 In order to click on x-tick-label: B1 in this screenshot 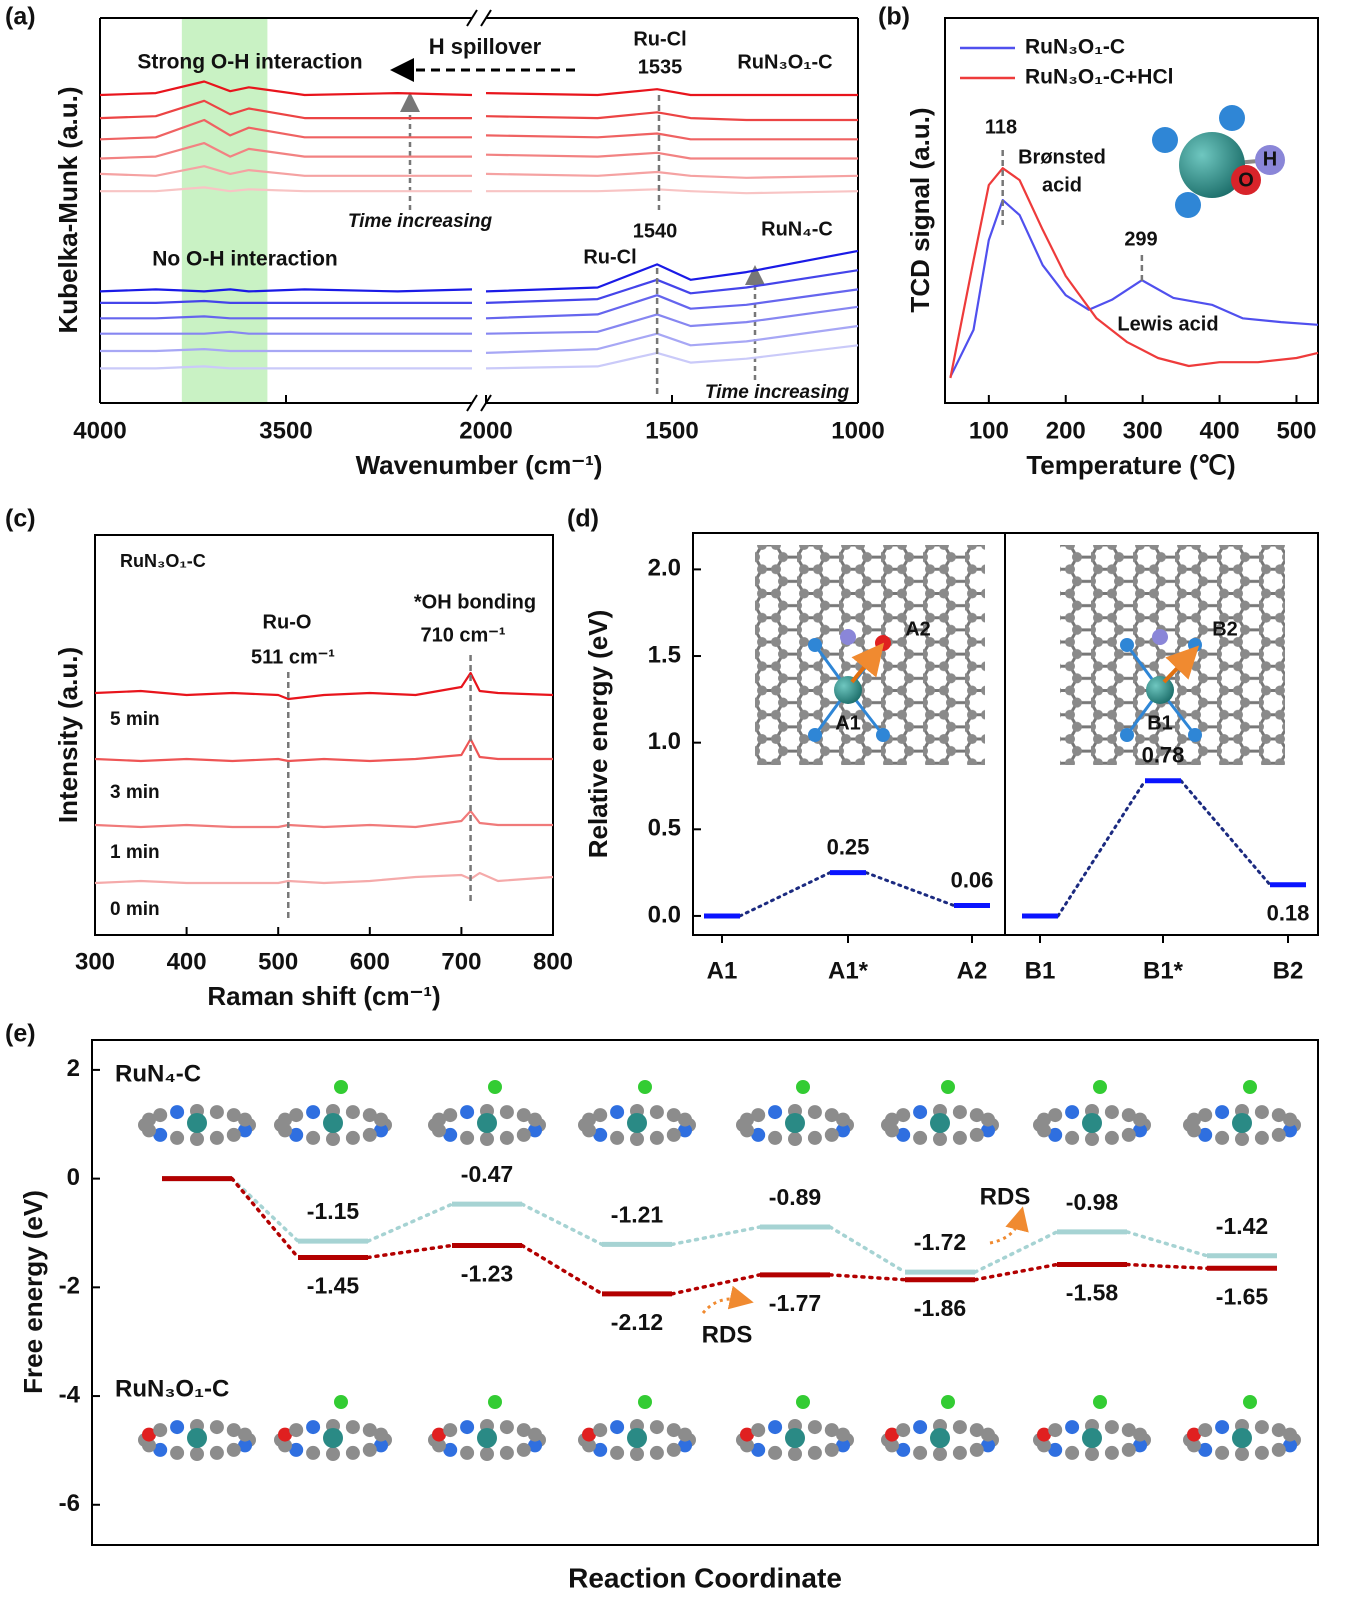, I will do `click(1040, 970)`.